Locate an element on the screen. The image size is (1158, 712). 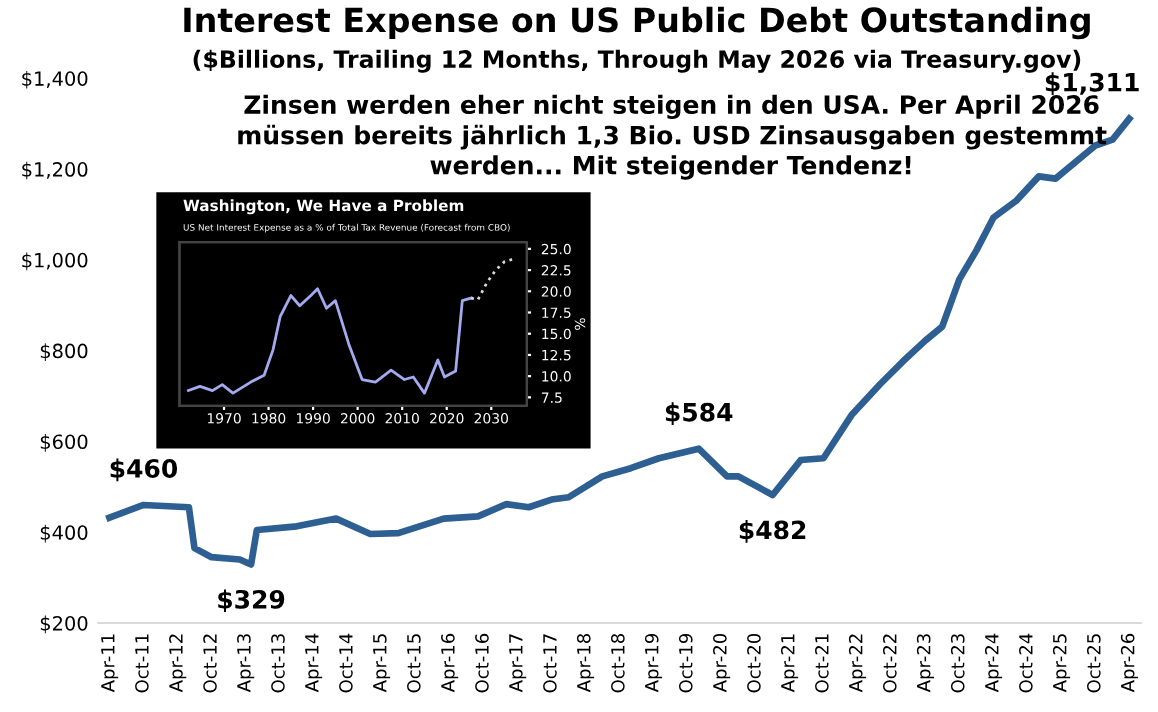
x-tick-label: Apr-11 is located at coordinates (110, 663).